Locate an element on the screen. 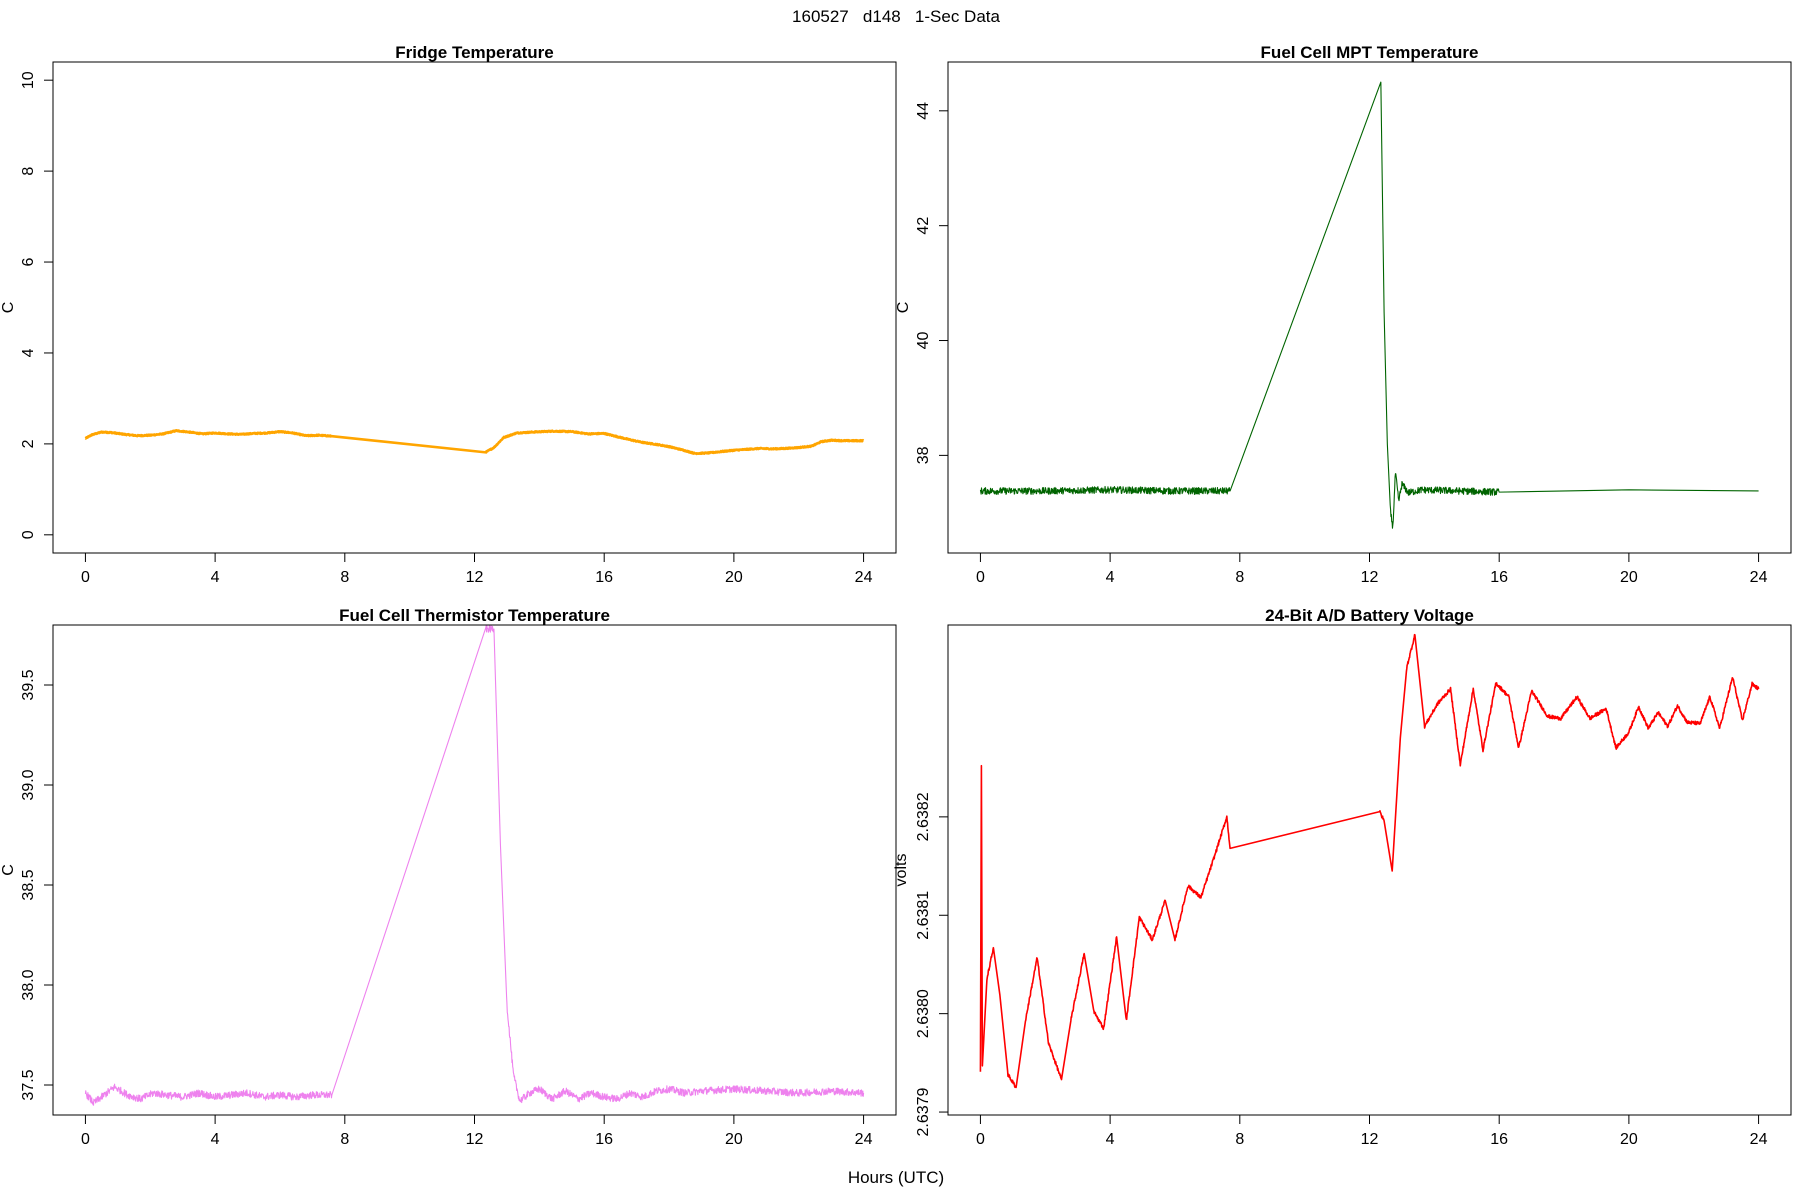 This screenshot has height=1200, width=1800. figure-xlabel: Hours (UTC) is located at coordinates (896, 1177).